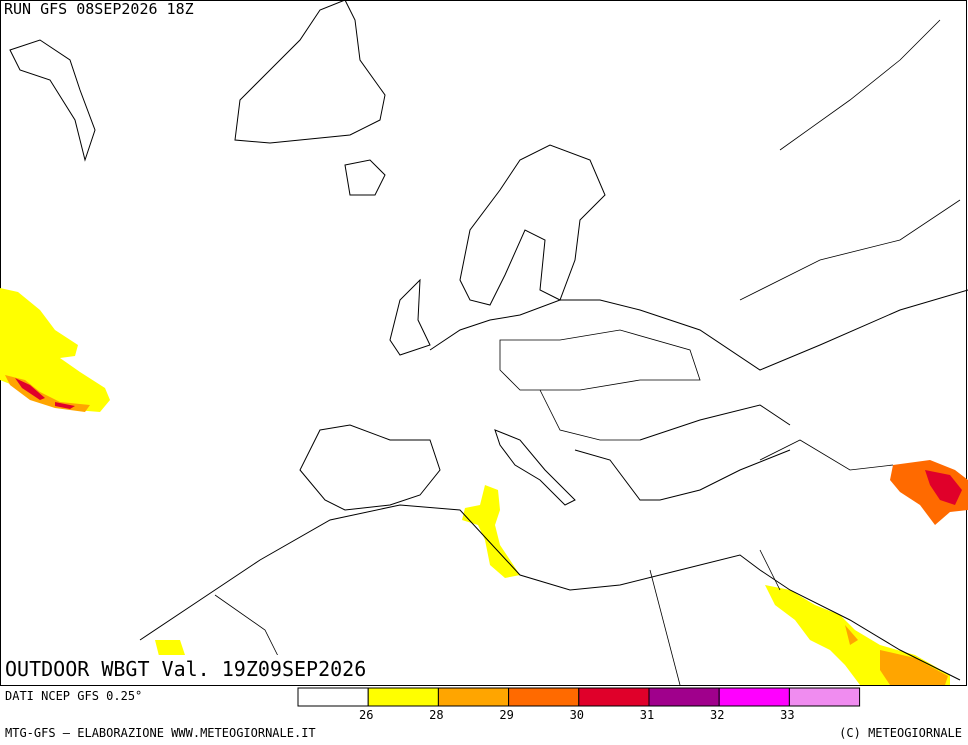 The width and height of the screenshot is (968, 745). I want to click on colorbar-label: 29, so click(506, 715).